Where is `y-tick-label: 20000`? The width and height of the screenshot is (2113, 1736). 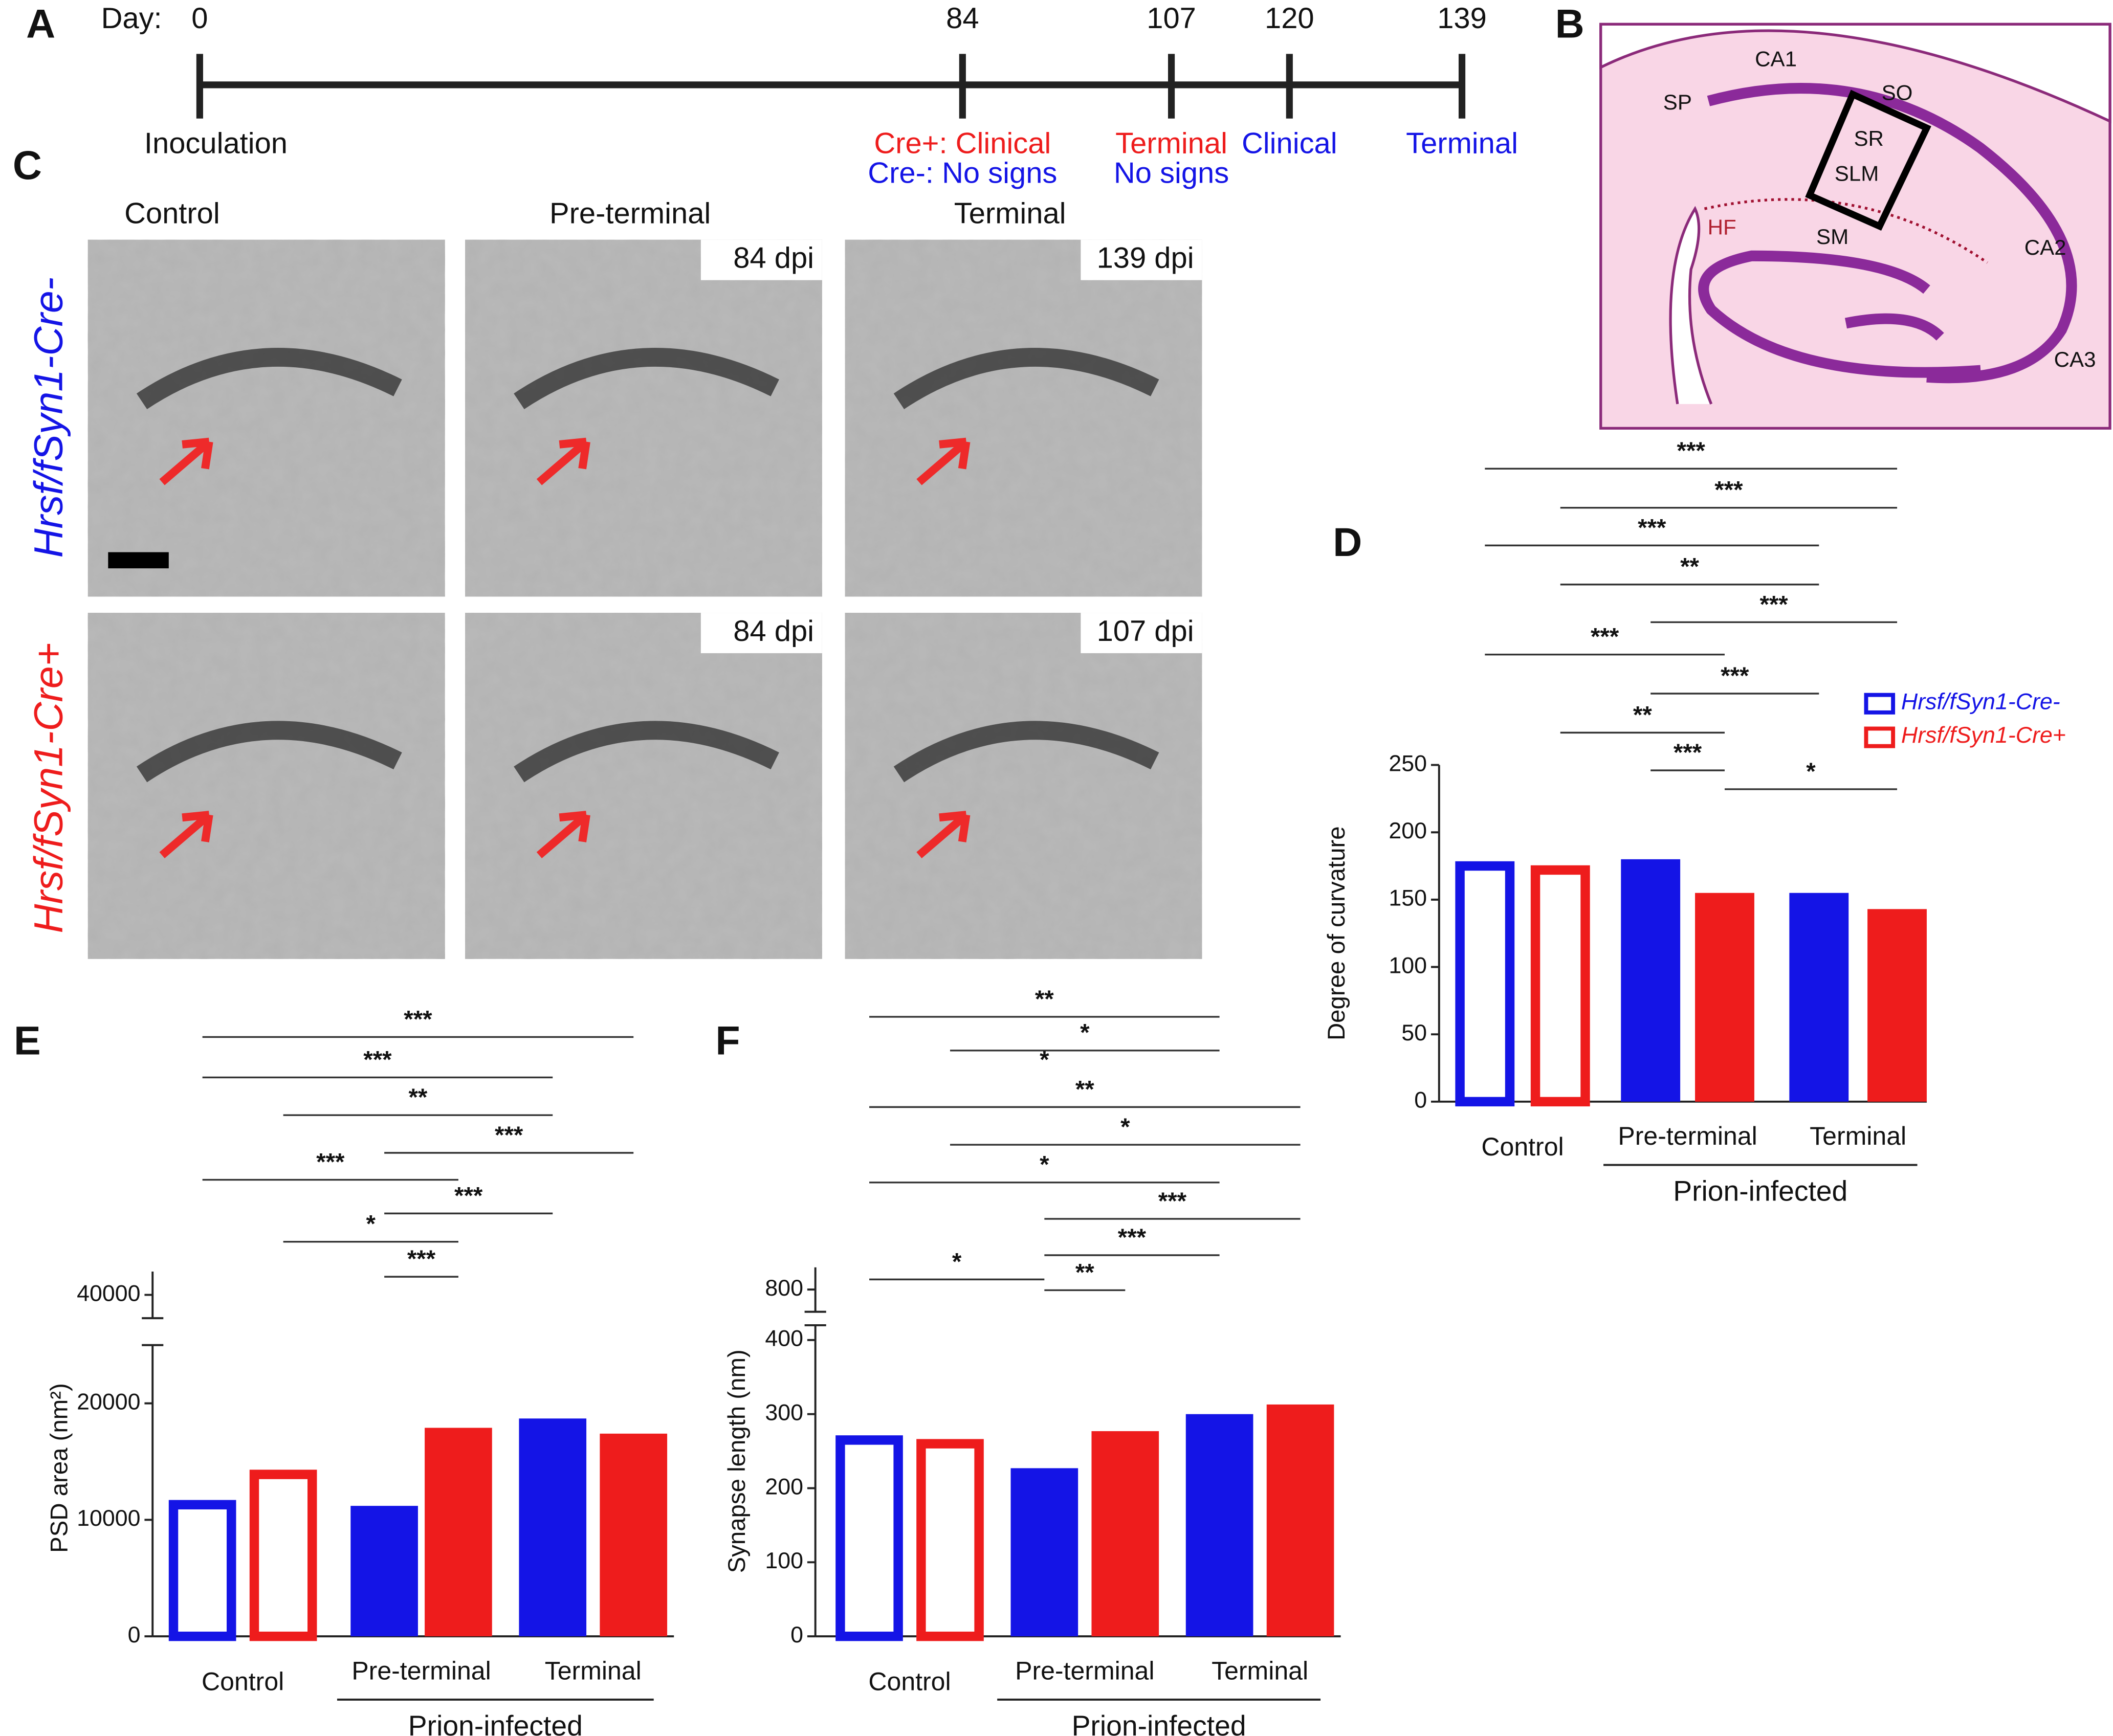
y-tick-label: 20000 is located at coordinates (109, 1401).